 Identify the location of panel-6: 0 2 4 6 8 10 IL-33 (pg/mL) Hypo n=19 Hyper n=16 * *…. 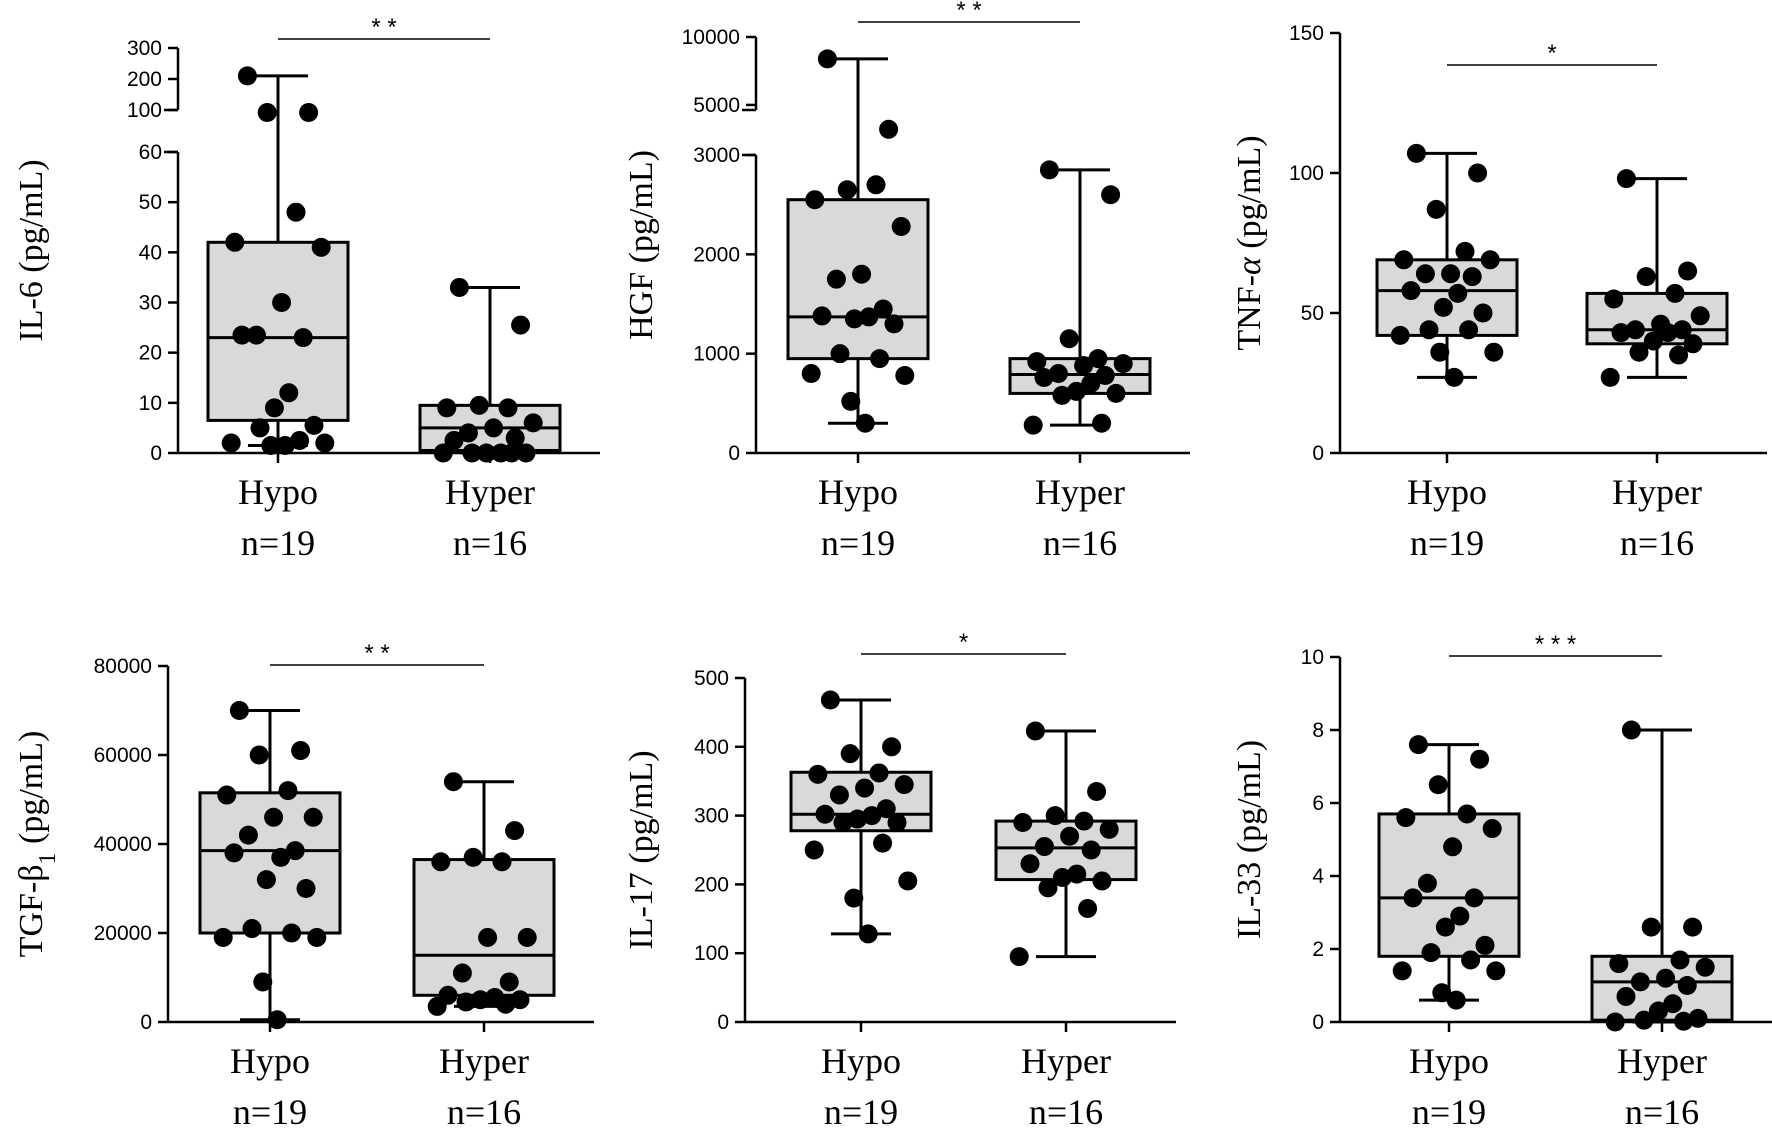
(1501, 881).